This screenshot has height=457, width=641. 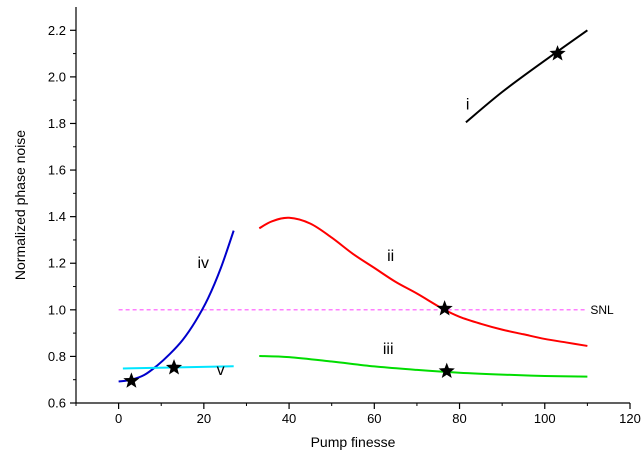 I want to click on y-axis-title: Normalized phase noise, so click(x=20, y=205).